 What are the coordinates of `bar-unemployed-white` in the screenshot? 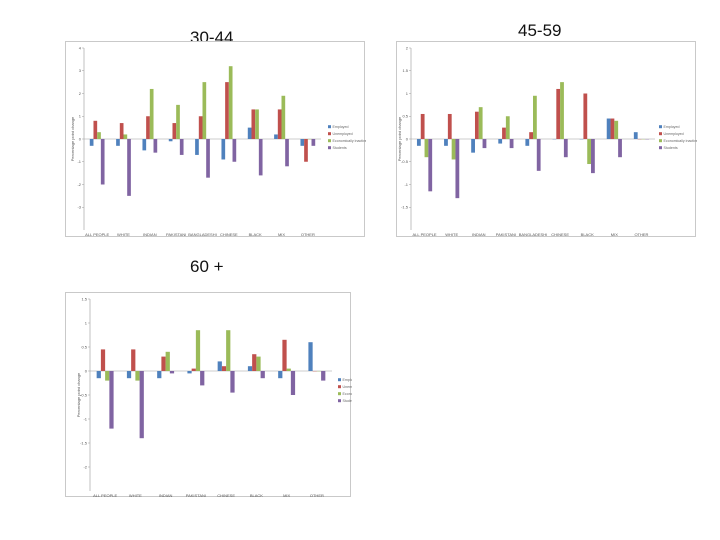 It's located at (133, 360).